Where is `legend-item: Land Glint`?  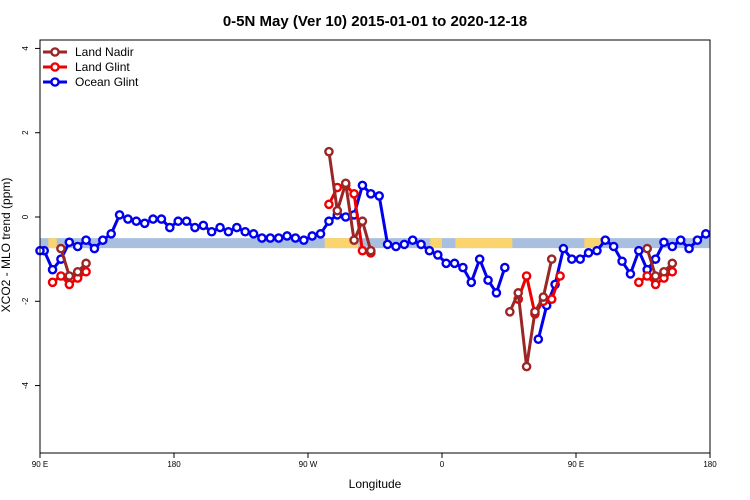 legend-item: Land Glint is located at coordinates (86, 67).